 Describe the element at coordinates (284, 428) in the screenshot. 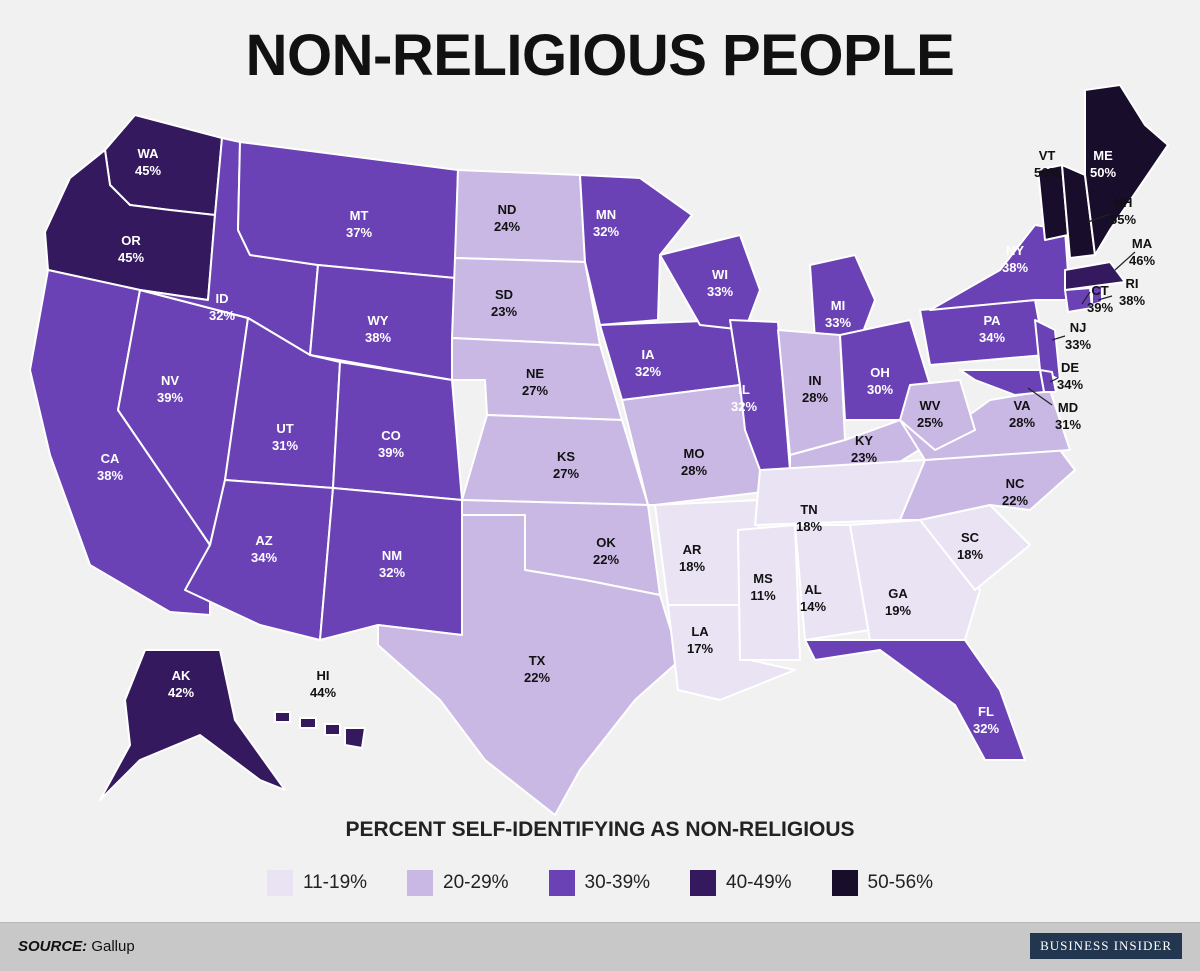

I see `state-abbr-ut: UT` at that location.